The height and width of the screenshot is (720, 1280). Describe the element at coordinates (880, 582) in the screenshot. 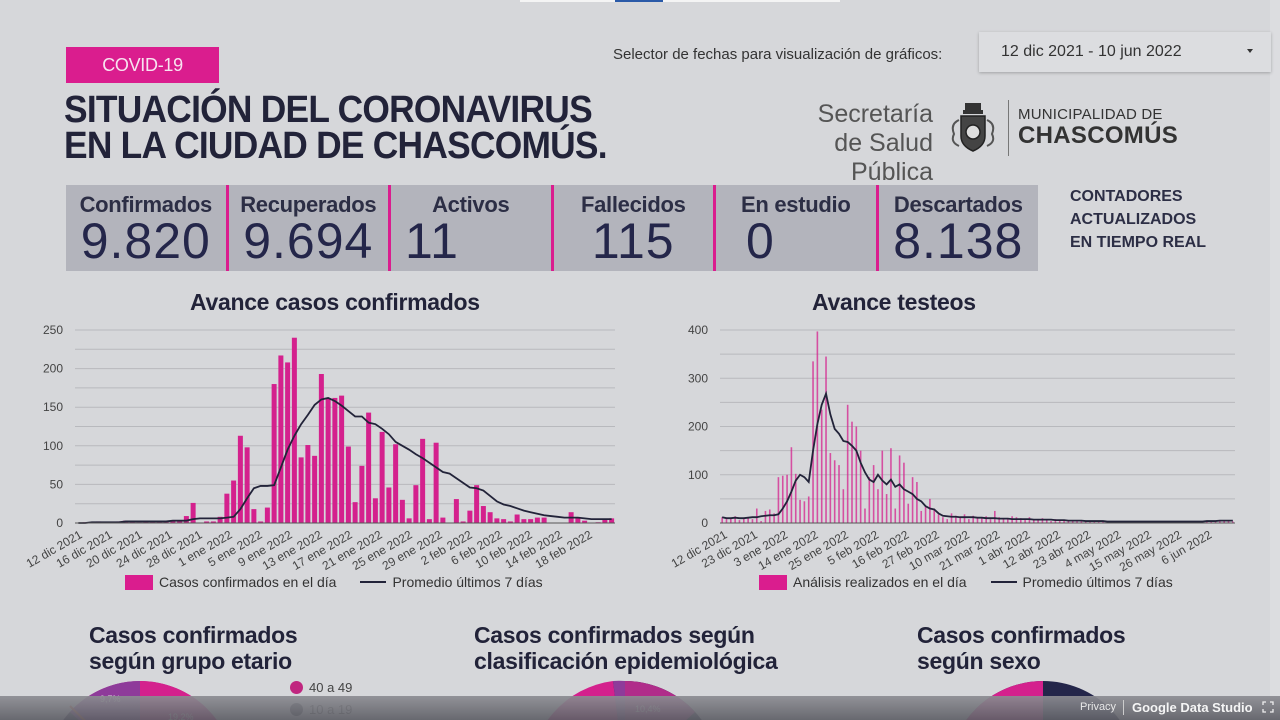

I see `legend-bar-label: Análisis realizados en el día` at that location.